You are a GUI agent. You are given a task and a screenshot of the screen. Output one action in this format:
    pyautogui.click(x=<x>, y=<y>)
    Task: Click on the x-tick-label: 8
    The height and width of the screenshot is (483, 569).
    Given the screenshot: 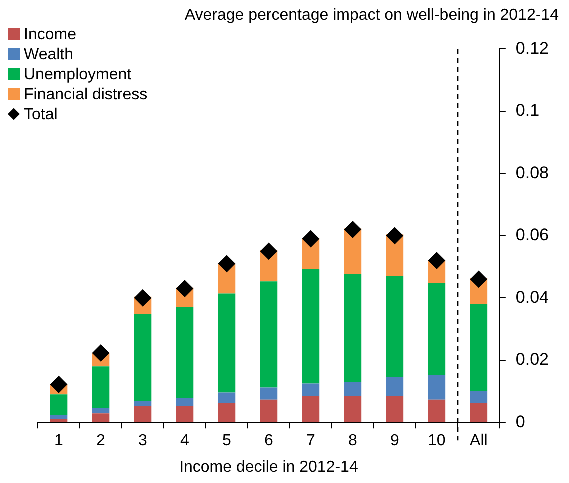 What is the action you would take?
    pyautogui.click(x=353, y=441)
    